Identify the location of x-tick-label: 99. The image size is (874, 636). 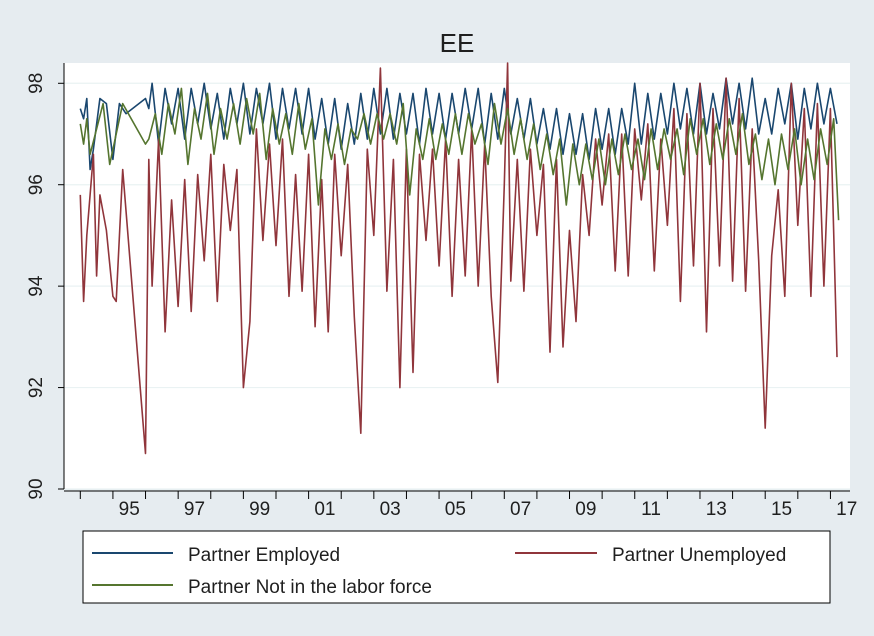
(259, 509).